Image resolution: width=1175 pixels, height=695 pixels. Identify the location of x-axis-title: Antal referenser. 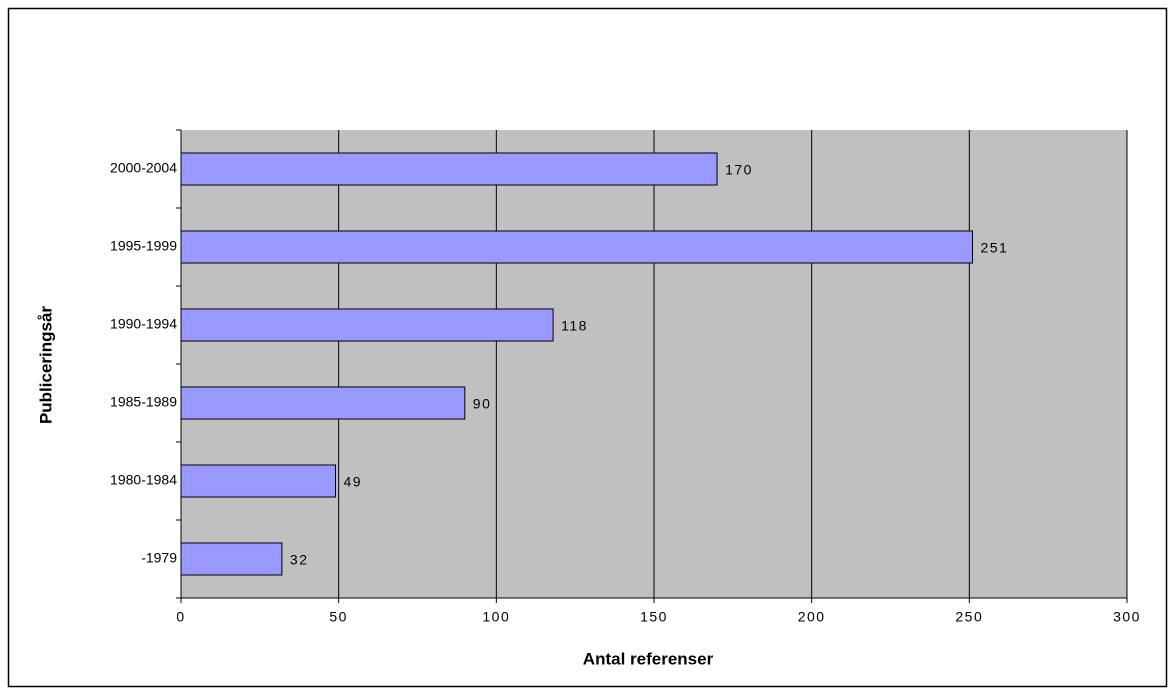
(648, 658).